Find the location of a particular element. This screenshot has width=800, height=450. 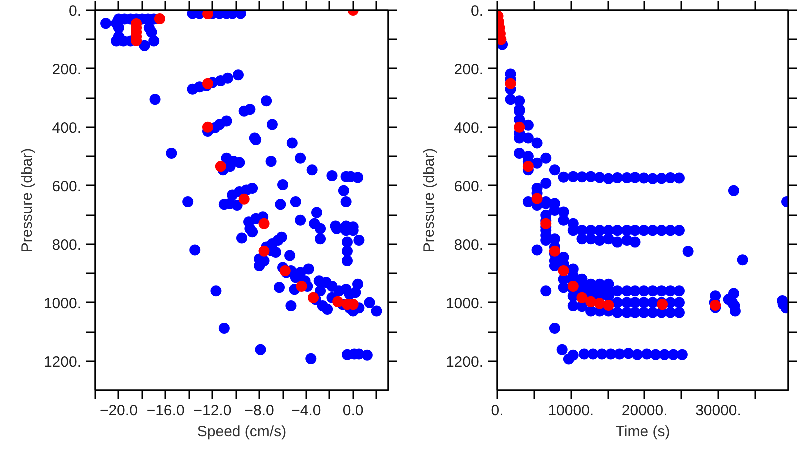

x-tick-label: −12.0 is located at coordinates (213, 411).